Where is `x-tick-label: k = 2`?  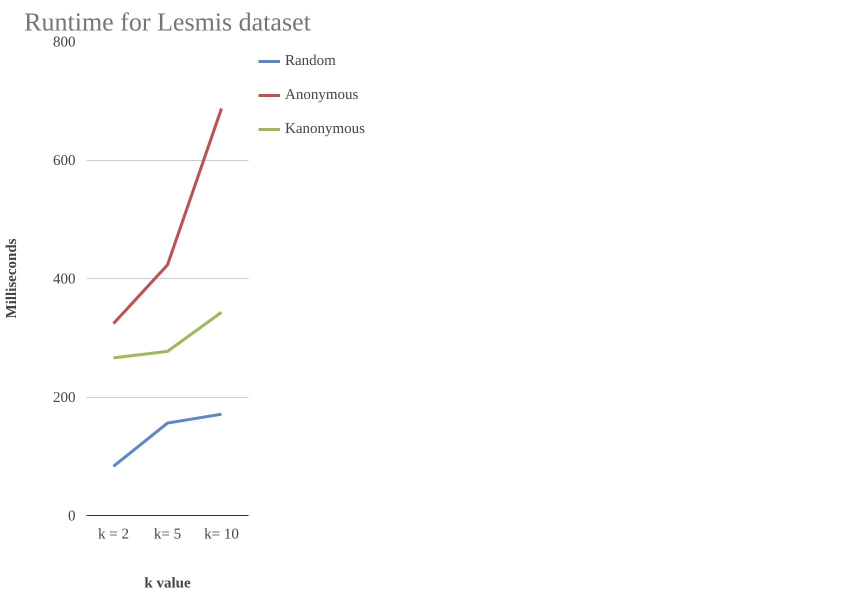
x-tick-label: k = 2 is located at coordinates (113, 534).